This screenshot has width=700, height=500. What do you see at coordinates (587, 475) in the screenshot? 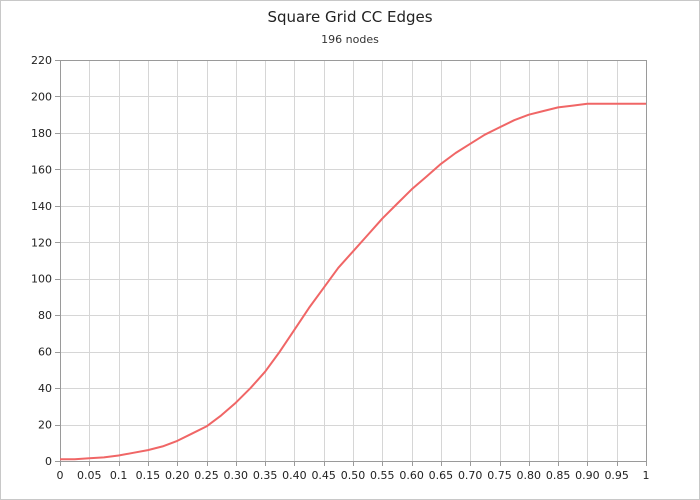
I see `x-tick-label: 0.90` at bounding box center [587, 475].